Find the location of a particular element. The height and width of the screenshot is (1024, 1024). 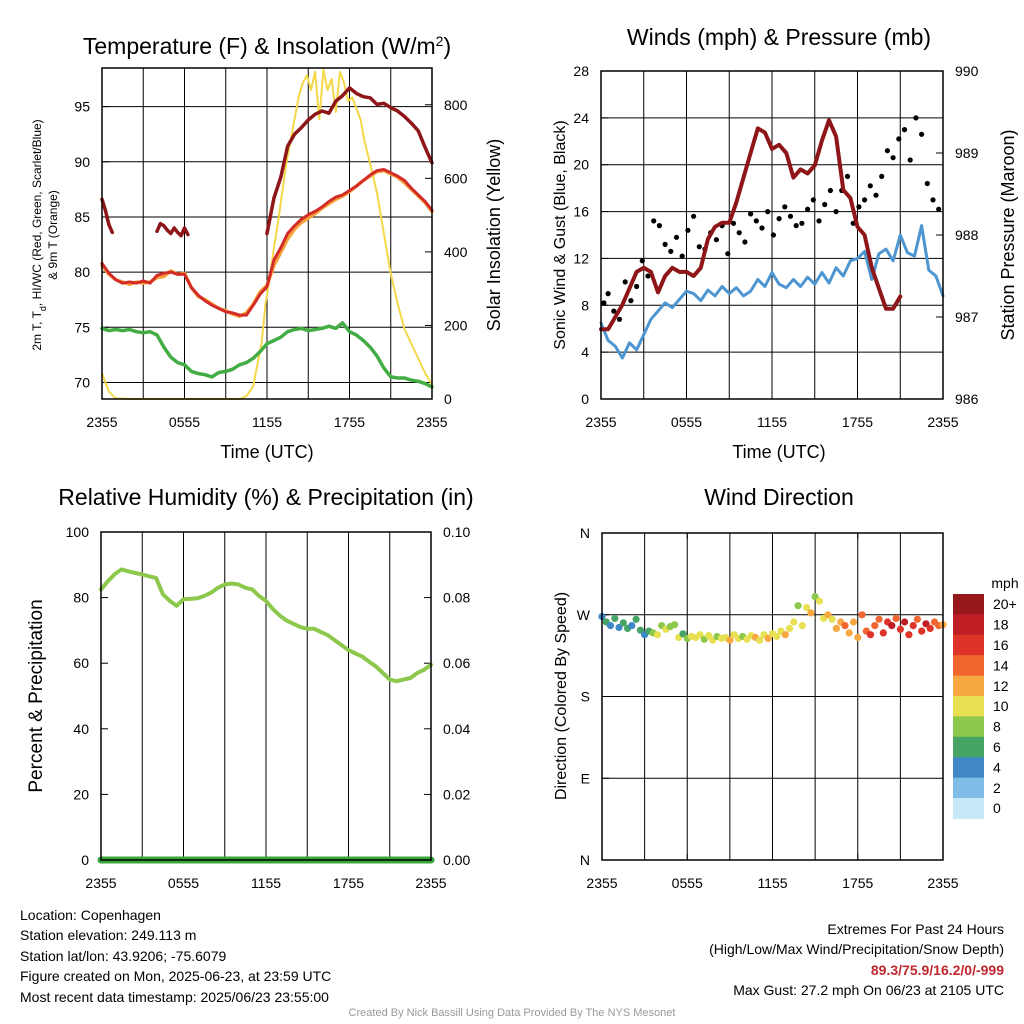

temp-ytick-label: 75 is located at coordinates (82, 327).